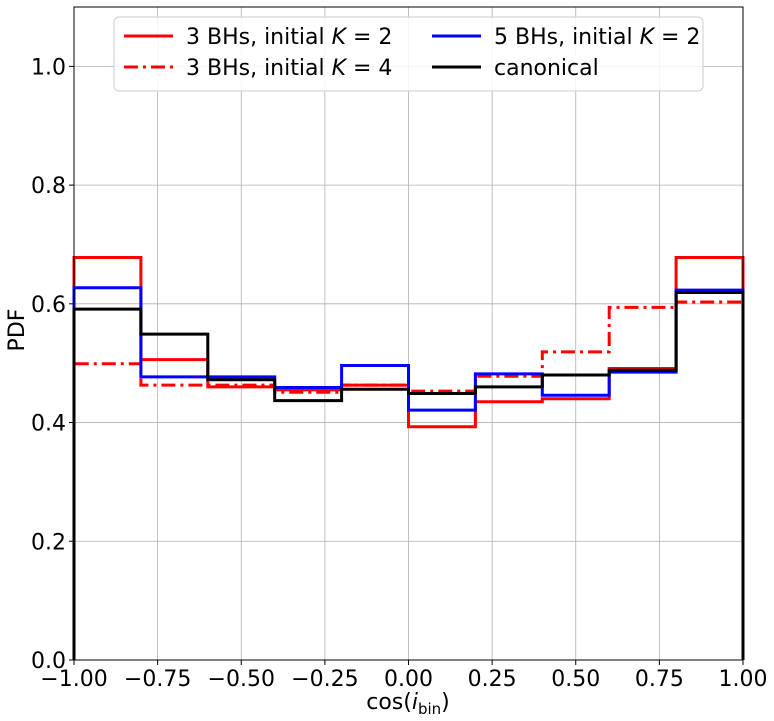 The image size is (774, 721). Describe the element at coordinates (289, 37) in the screenshot. I see `legend-label-0: 3 BHs, initial K = 2` at that location.